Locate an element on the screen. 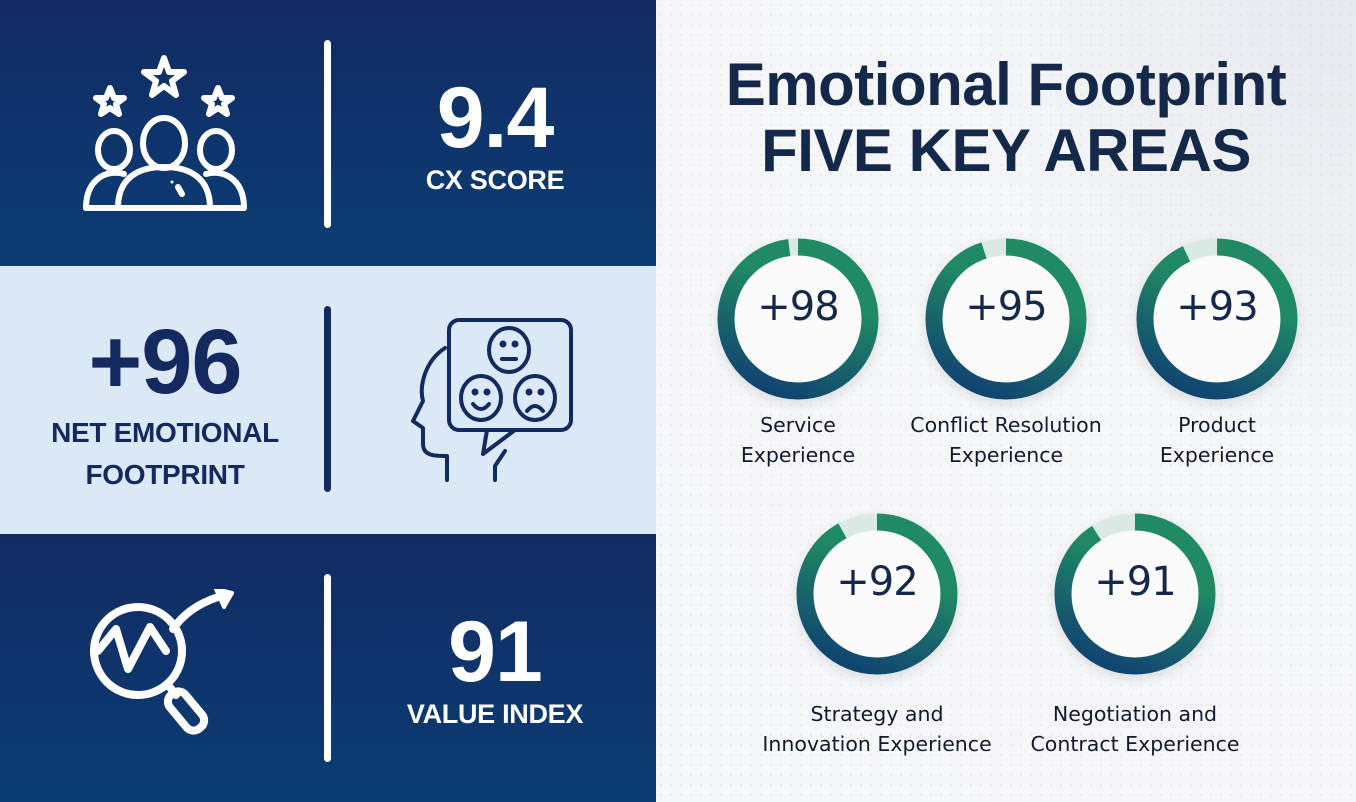 The image size is (1356, 802). area-ring-product: +93 Product Experience is located at coordinates (1217, 353).